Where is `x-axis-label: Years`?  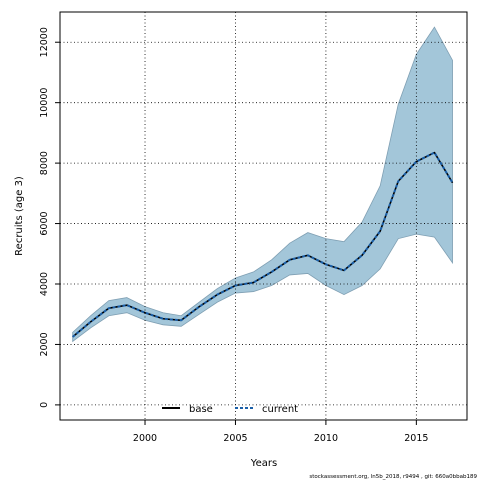 x-axis-label: Years is located at coordinates (263, 463).